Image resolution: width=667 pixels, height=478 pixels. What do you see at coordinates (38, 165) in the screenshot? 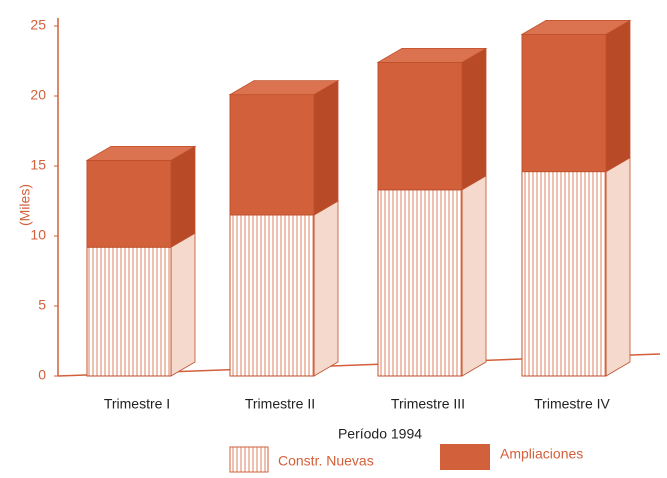
I see `y-tick-label: 15` at bounding box center [38, 165].